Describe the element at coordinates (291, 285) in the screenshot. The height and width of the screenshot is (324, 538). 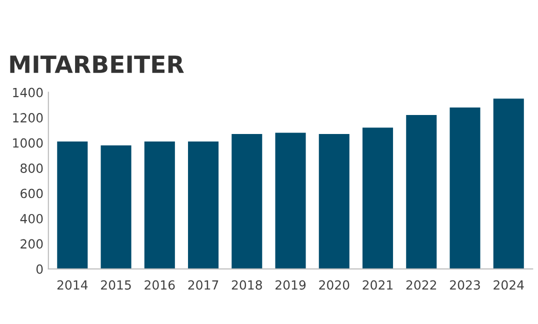
I see `x-tick-label: 2019` at that location.